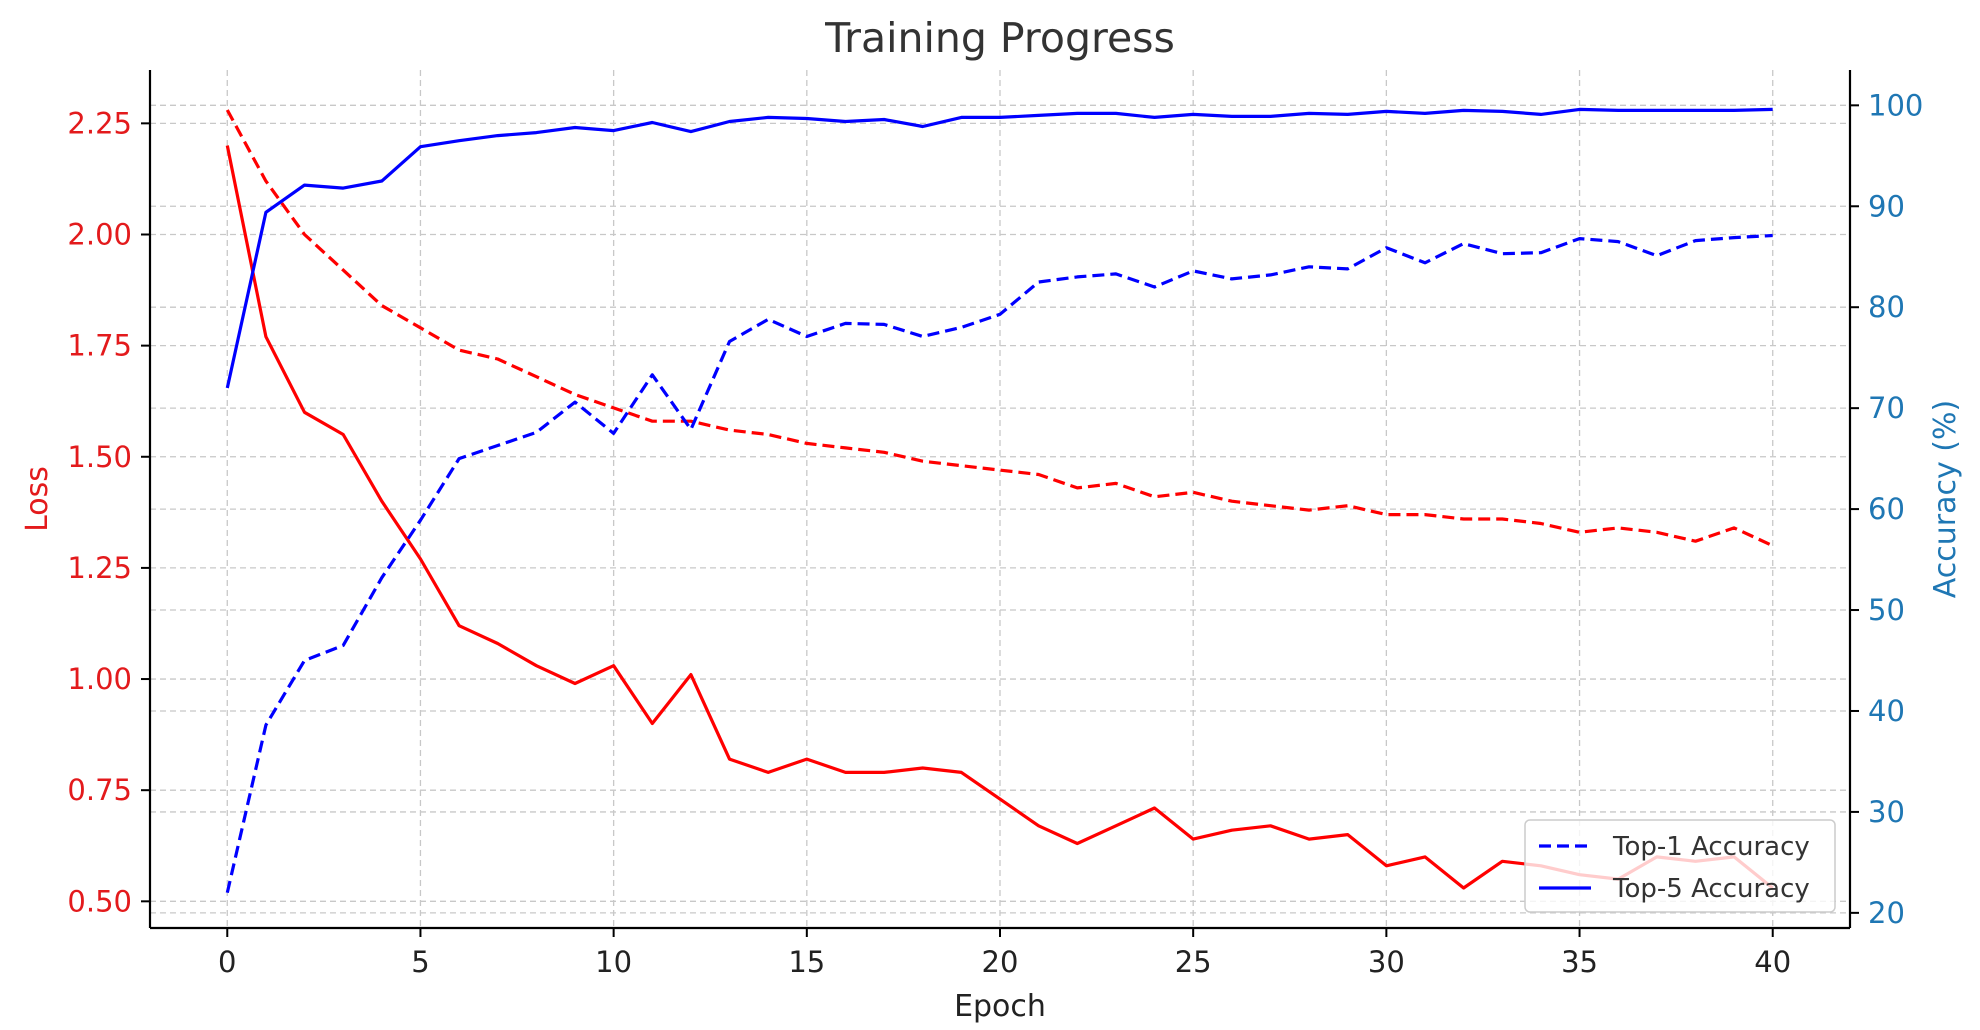 This screenshot has height=1030, width=1980. What do you see at coordinates (1945, 499) in the screenshot?
I see `y-right-axis-title: Accuracy (%)` at bounding box center [1945, 499].